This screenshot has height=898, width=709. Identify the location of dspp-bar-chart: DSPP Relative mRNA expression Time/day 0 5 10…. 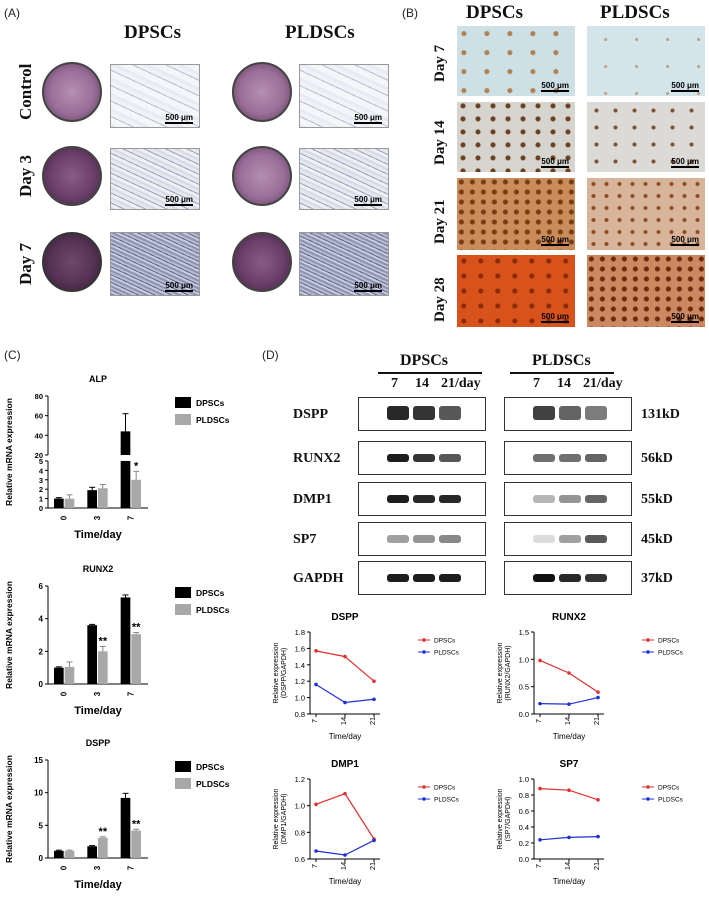
(117, 814).